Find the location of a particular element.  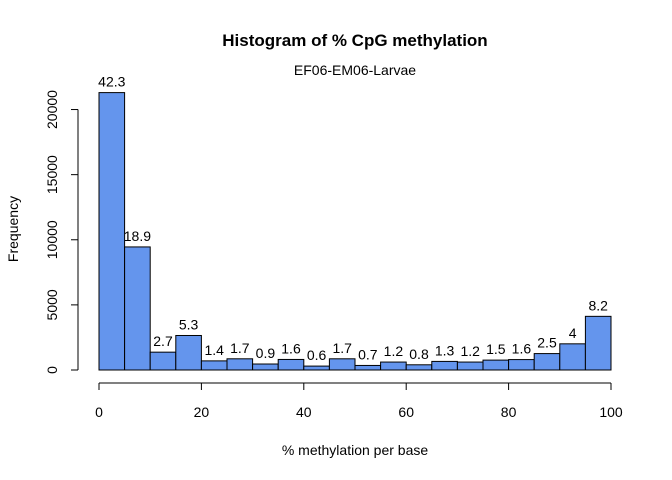

chart-title: Histogram of % CpG methylation is located at coordinates (354, 40).